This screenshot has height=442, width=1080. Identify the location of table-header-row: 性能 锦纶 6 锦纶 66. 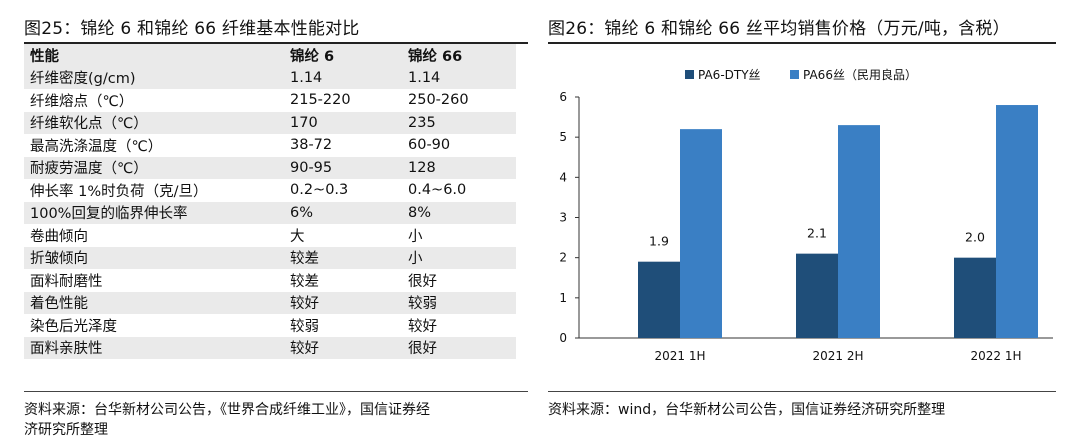
(270, 55).